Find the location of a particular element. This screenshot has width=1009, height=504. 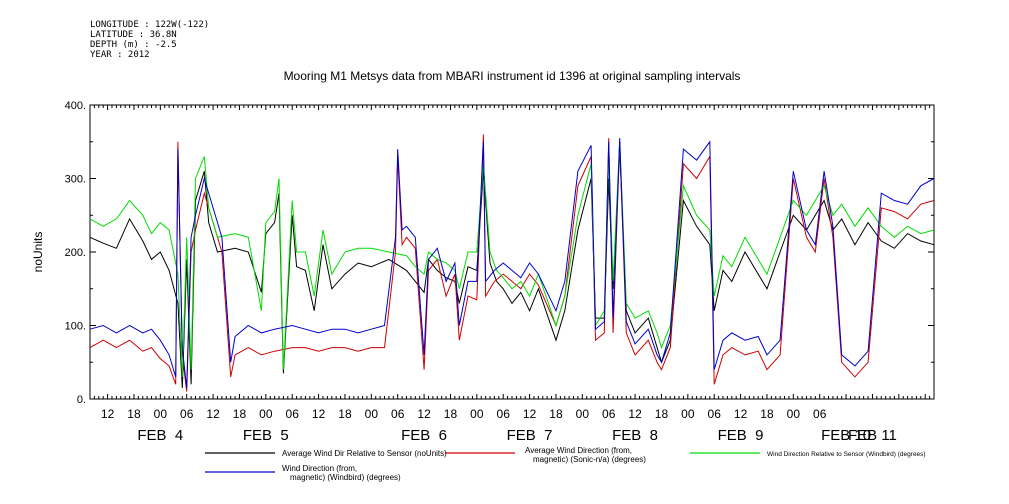

x-day-label: FEB 7 is located at coordinates (530, 435).